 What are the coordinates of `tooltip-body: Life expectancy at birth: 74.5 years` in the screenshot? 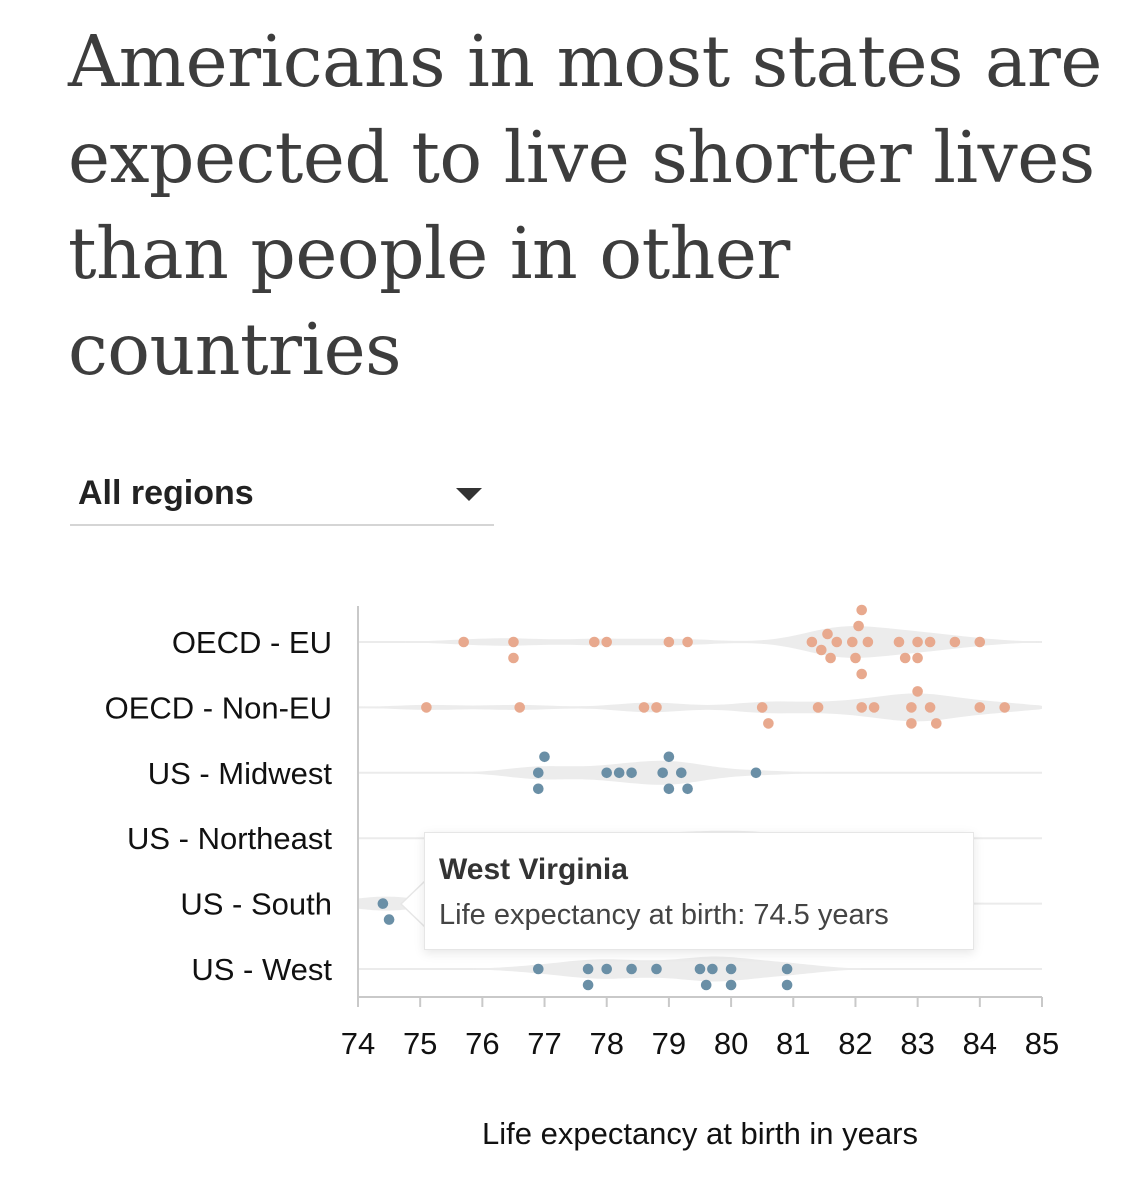 It's located at (664, 915).